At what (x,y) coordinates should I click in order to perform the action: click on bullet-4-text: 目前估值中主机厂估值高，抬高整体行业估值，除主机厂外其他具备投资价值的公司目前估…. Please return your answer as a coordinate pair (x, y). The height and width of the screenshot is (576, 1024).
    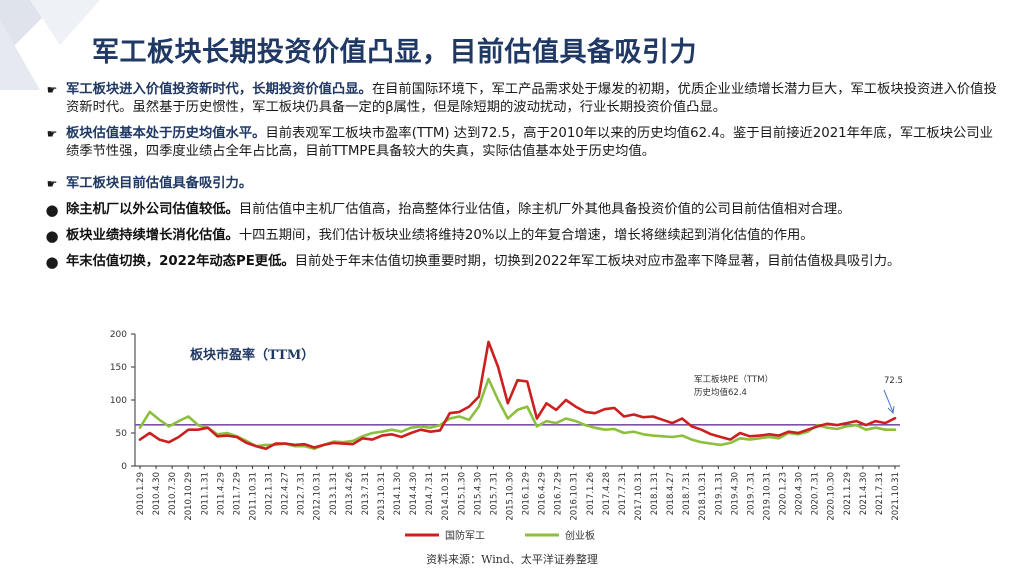
    Looking at the image, I should click on (544, 209).